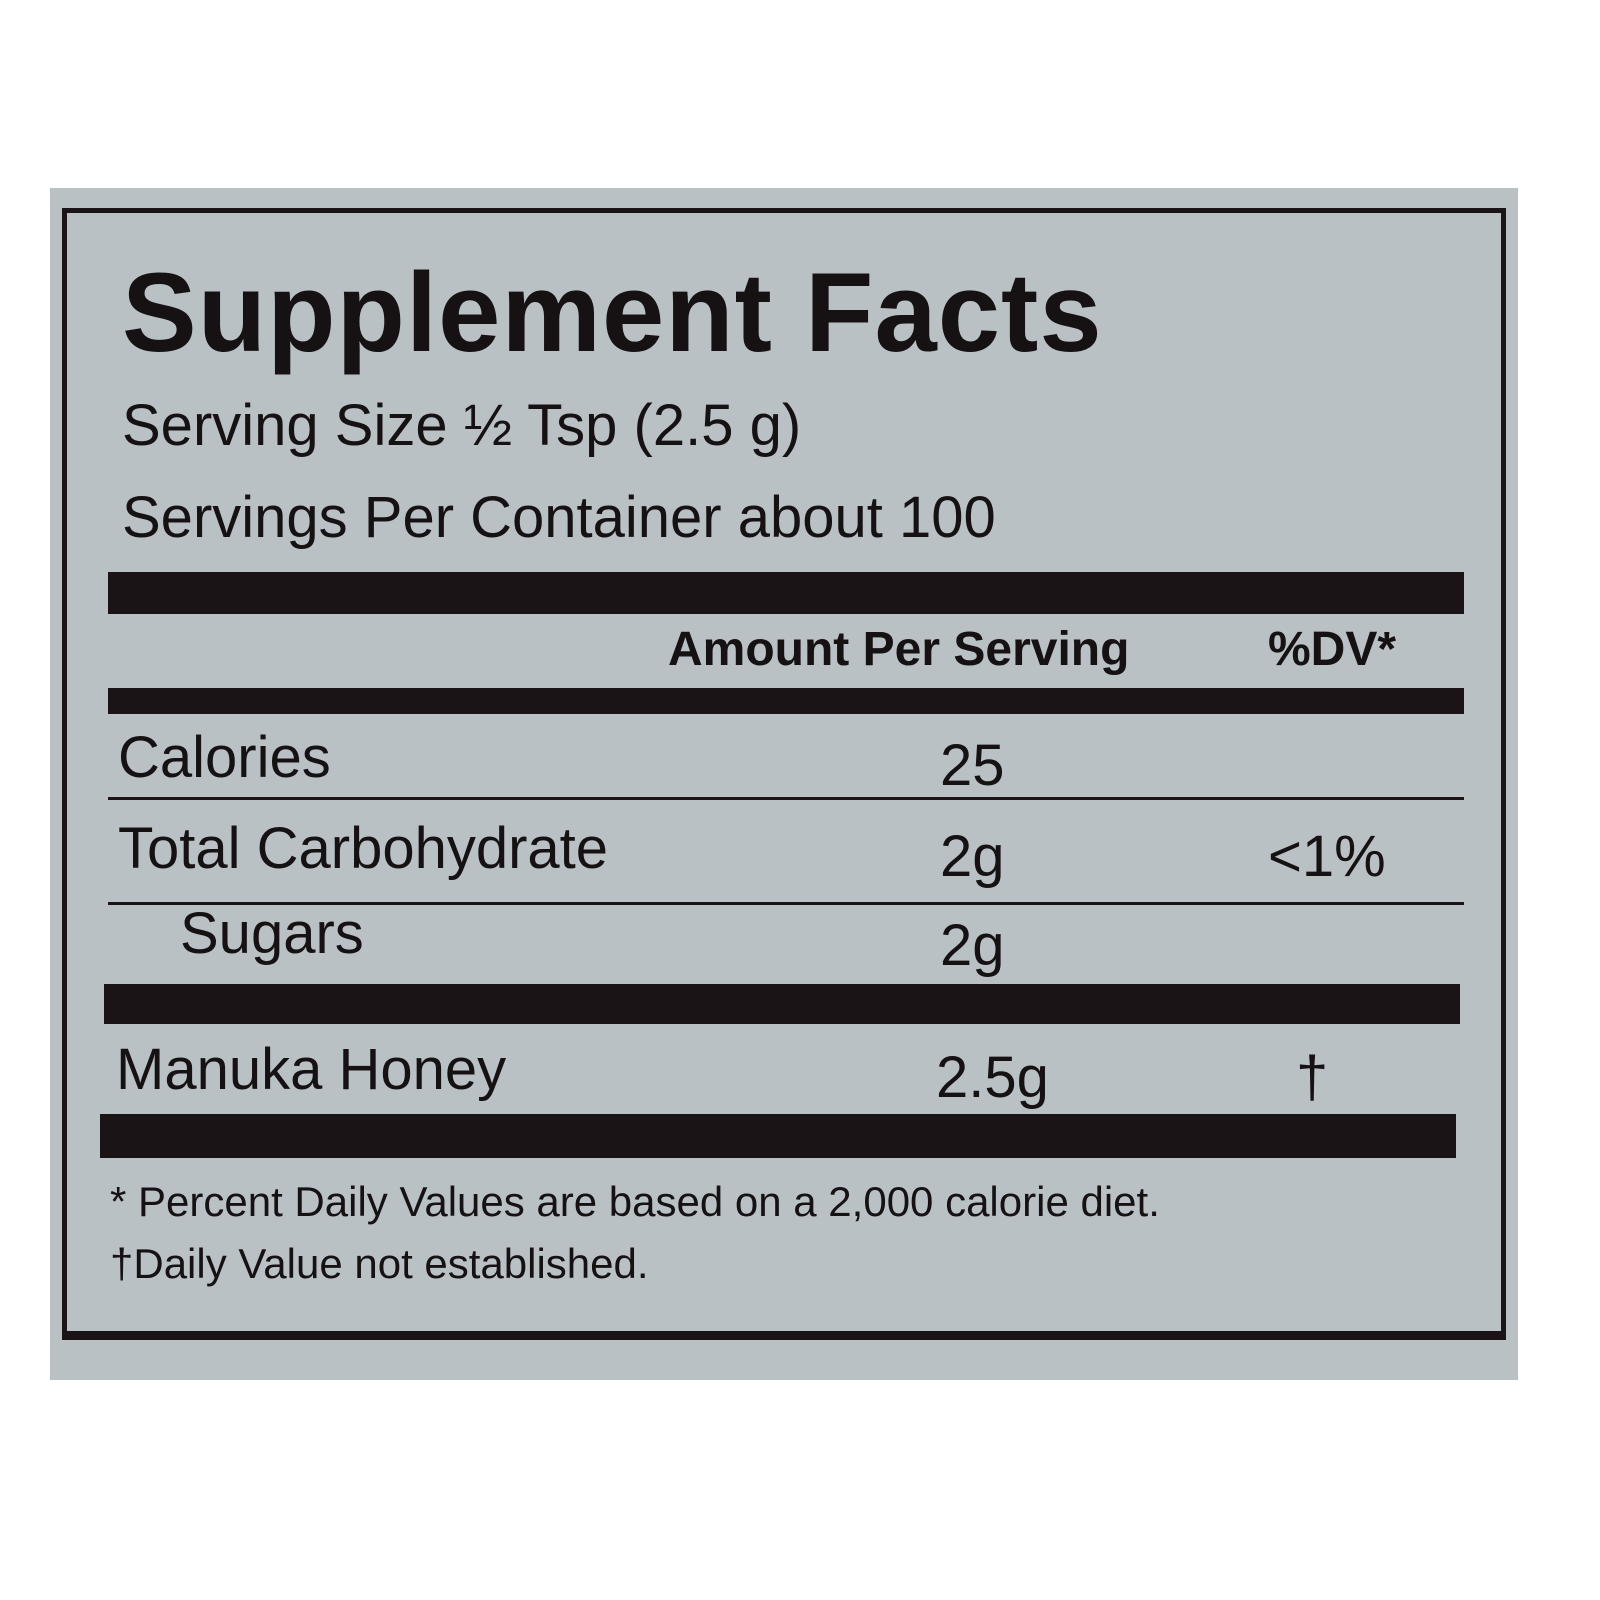 The image size is (1600, 1600). What do you see at coordinates (972, 765) in the screenshot?
I see `row-amount-calories: 25` at bounding box center [972, 765].